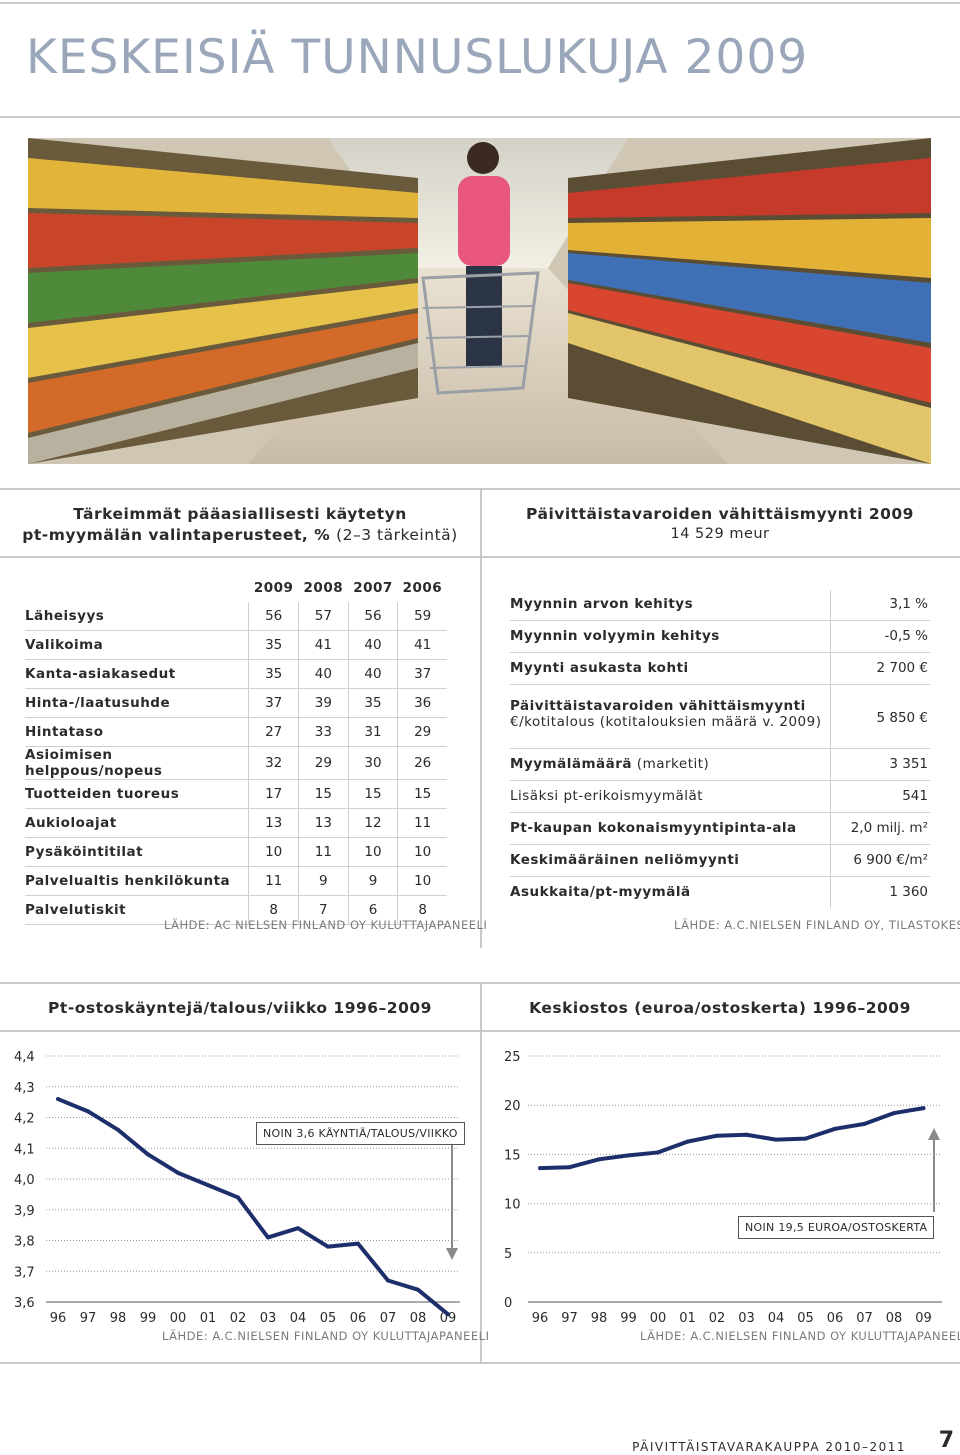  Describe the element at coordinates (236, 881) in the screenshot. I see `table-row: Palvelualtis henkilökunta 11 9 9 10` at that location.